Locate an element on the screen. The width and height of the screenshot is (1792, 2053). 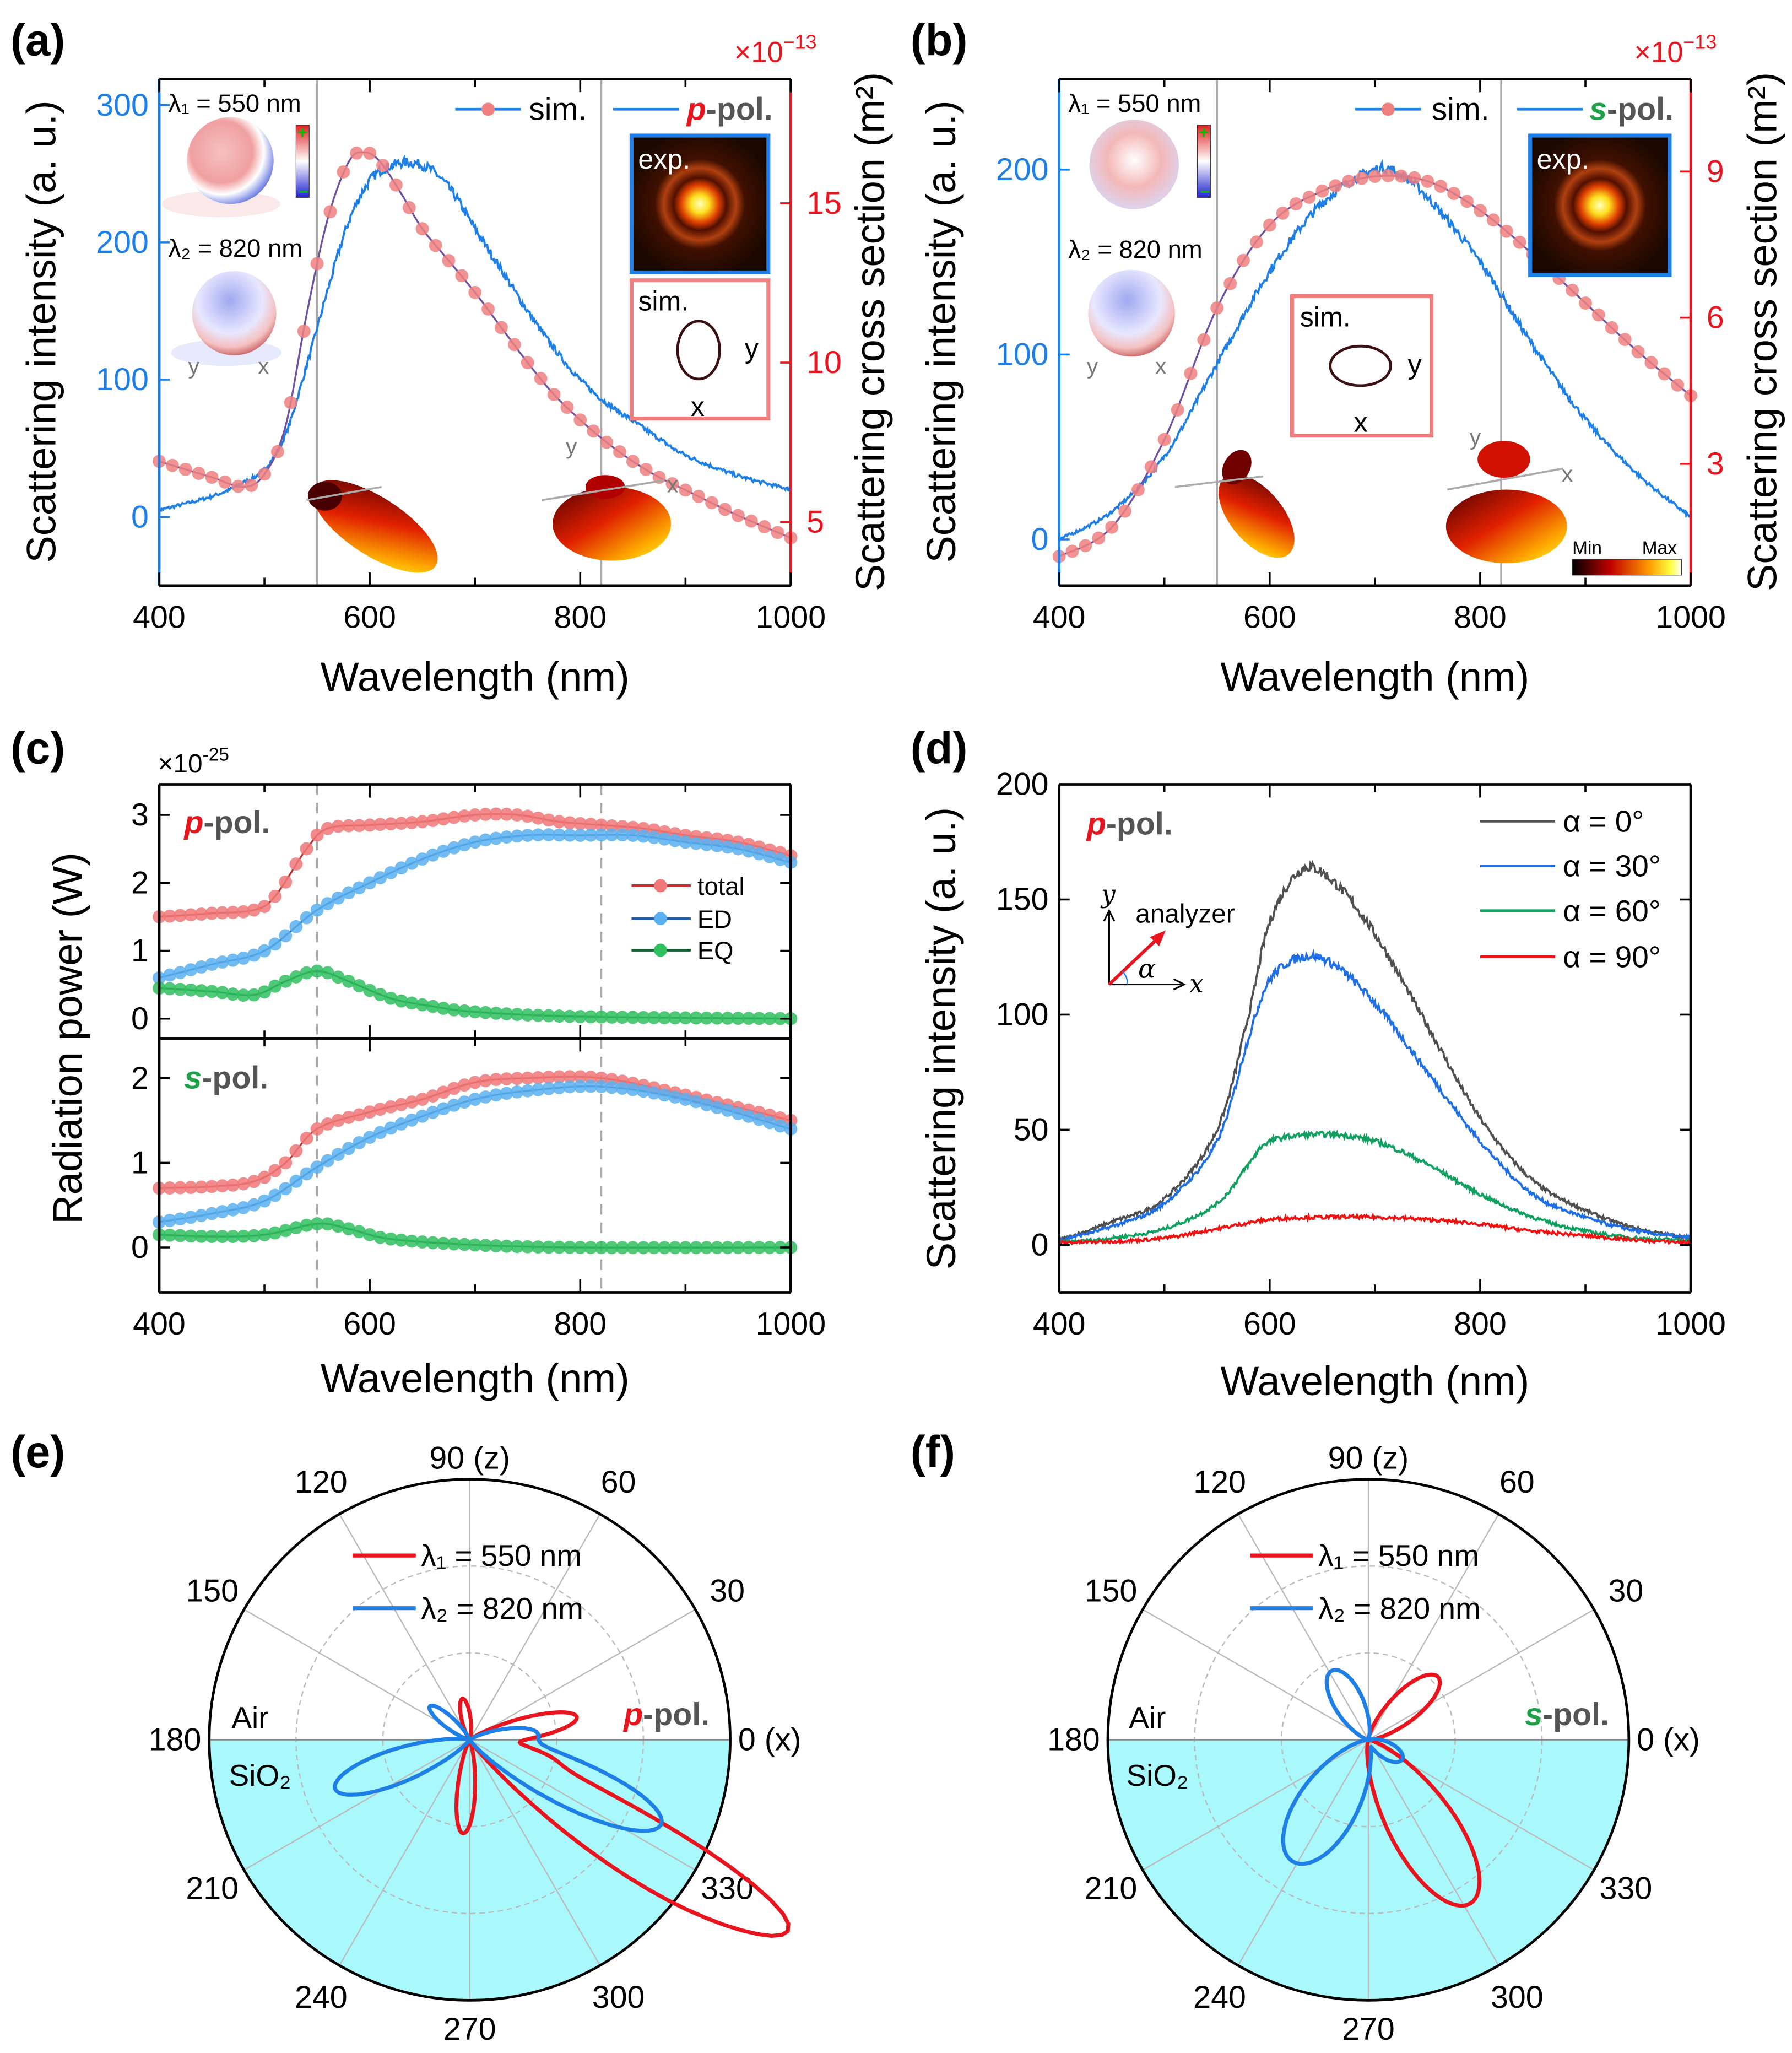
a-sphere1-charge-map is located at coordinates (230, 160).